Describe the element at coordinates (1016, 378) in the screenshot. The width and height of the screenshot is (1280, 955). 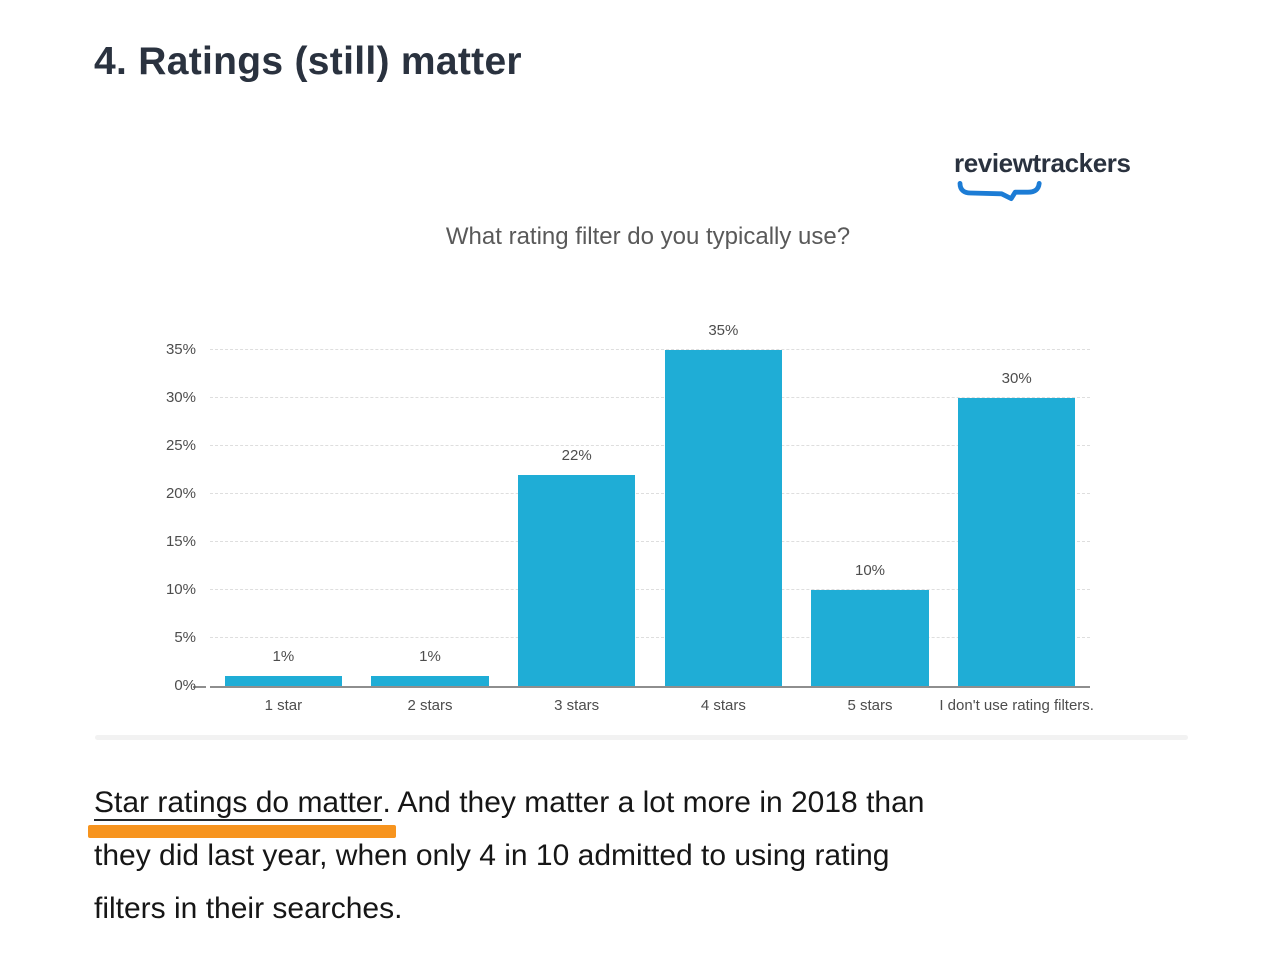
I see `bar-value-label: 30%` at that location.